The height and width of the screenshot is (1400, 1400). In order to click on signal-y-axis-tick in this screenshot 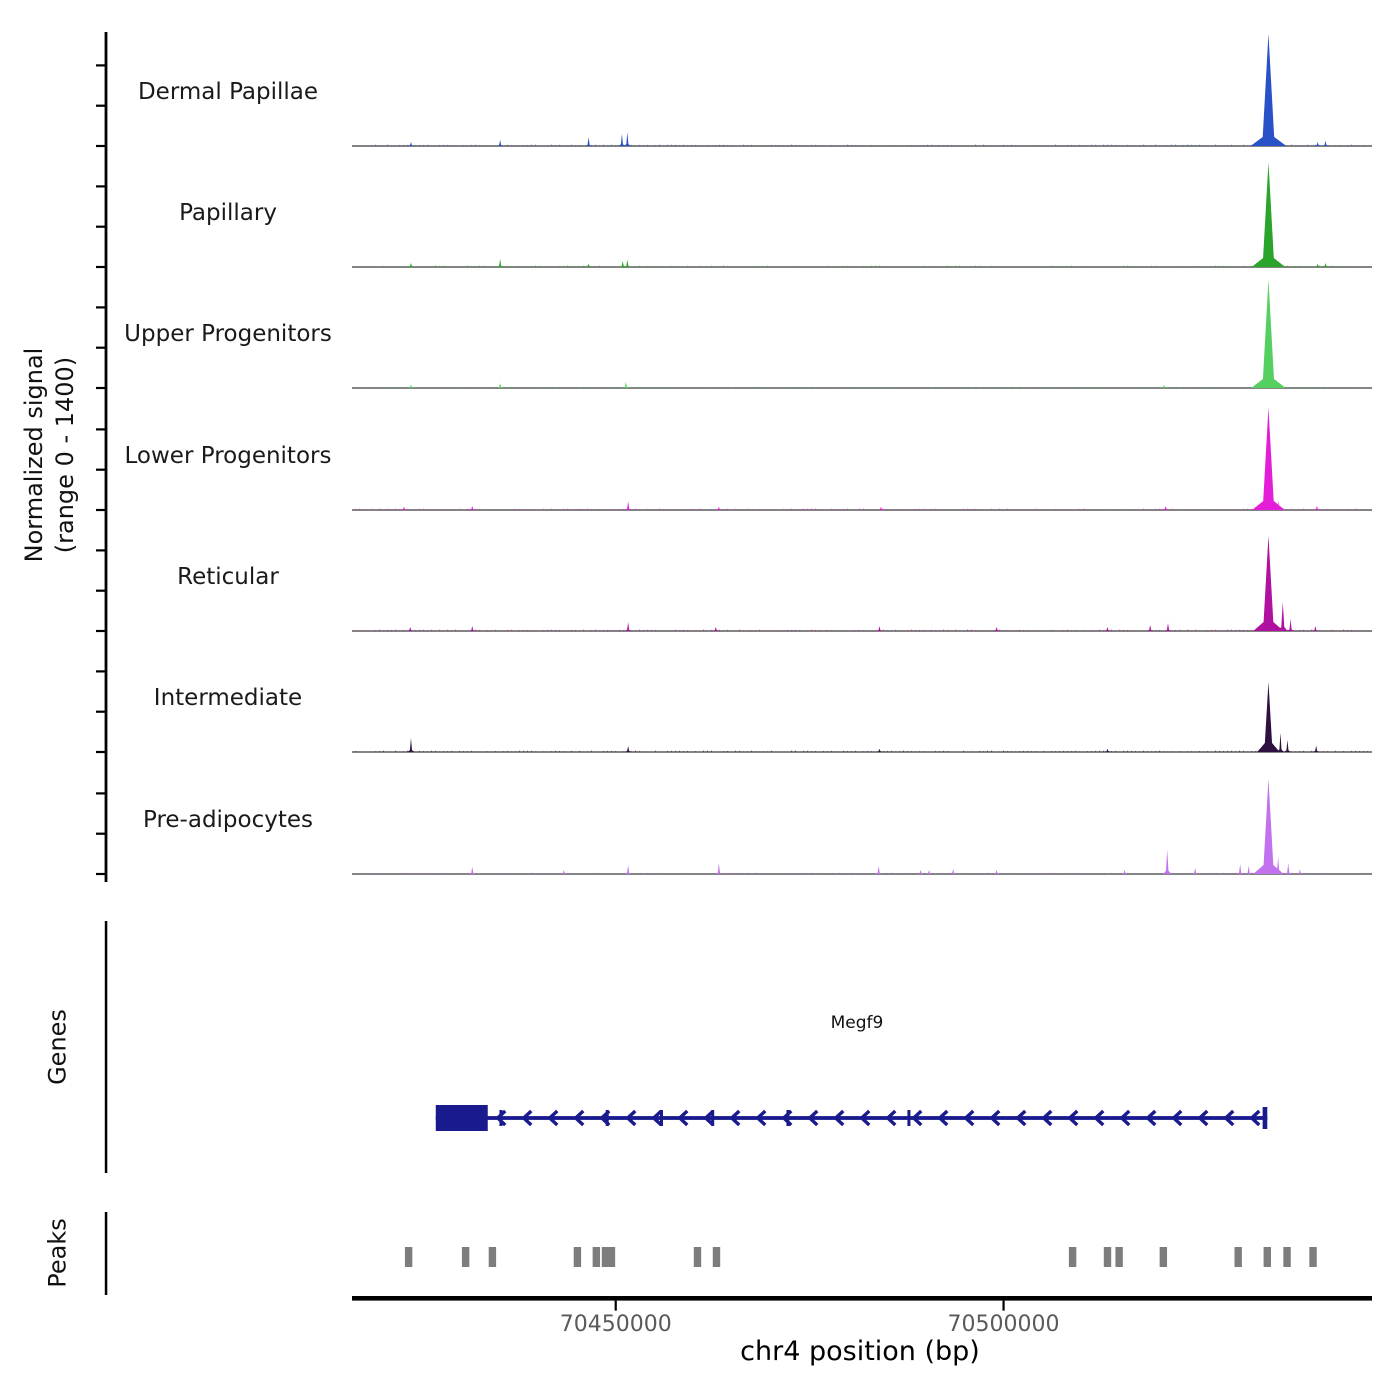, I will do `click(100, 590)`.